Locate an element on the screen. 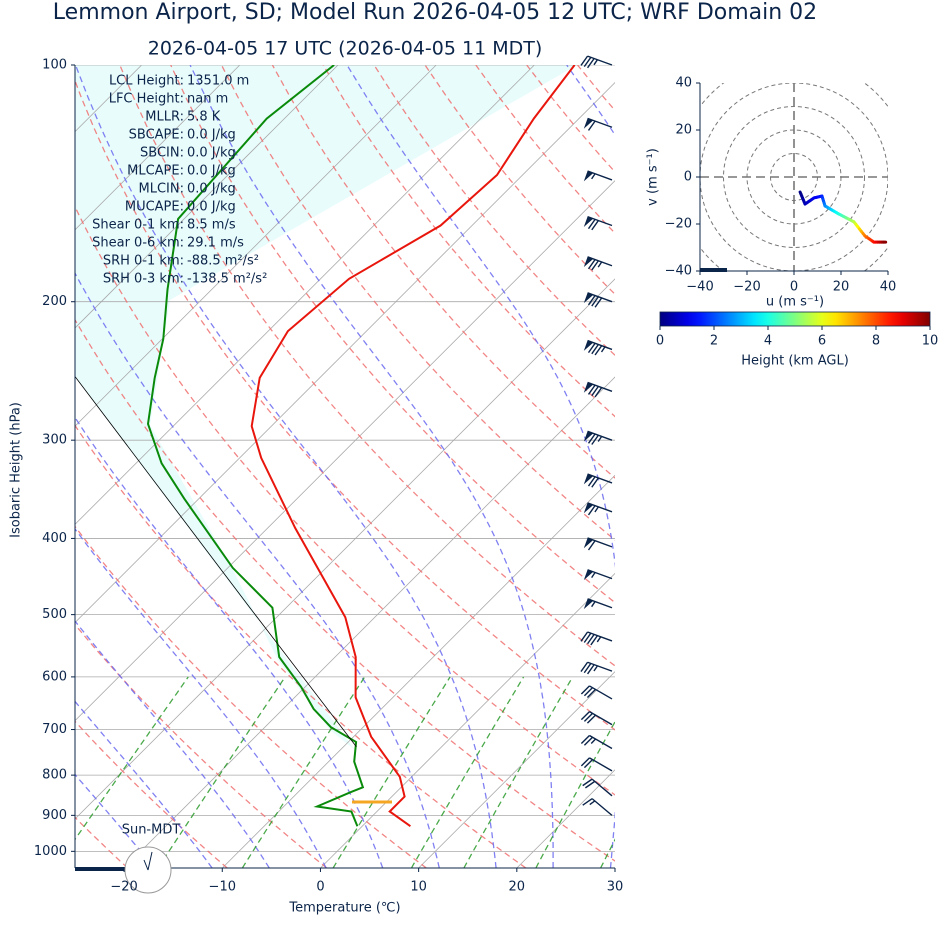 The height and width of the screenshot is (936, 938). x-tick-label: 0 is located at coordinates (320, 887).